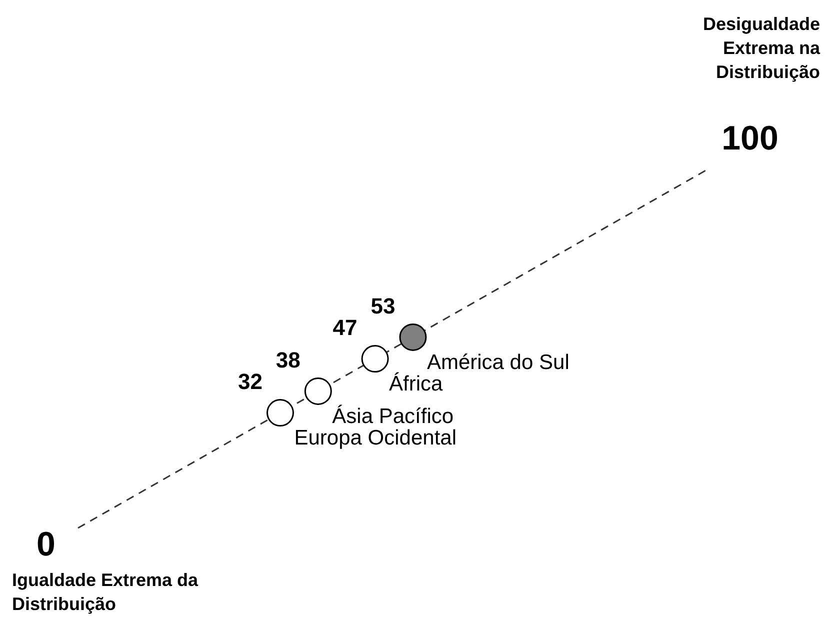  I want to click on data-label: 38, so click(288, 359).